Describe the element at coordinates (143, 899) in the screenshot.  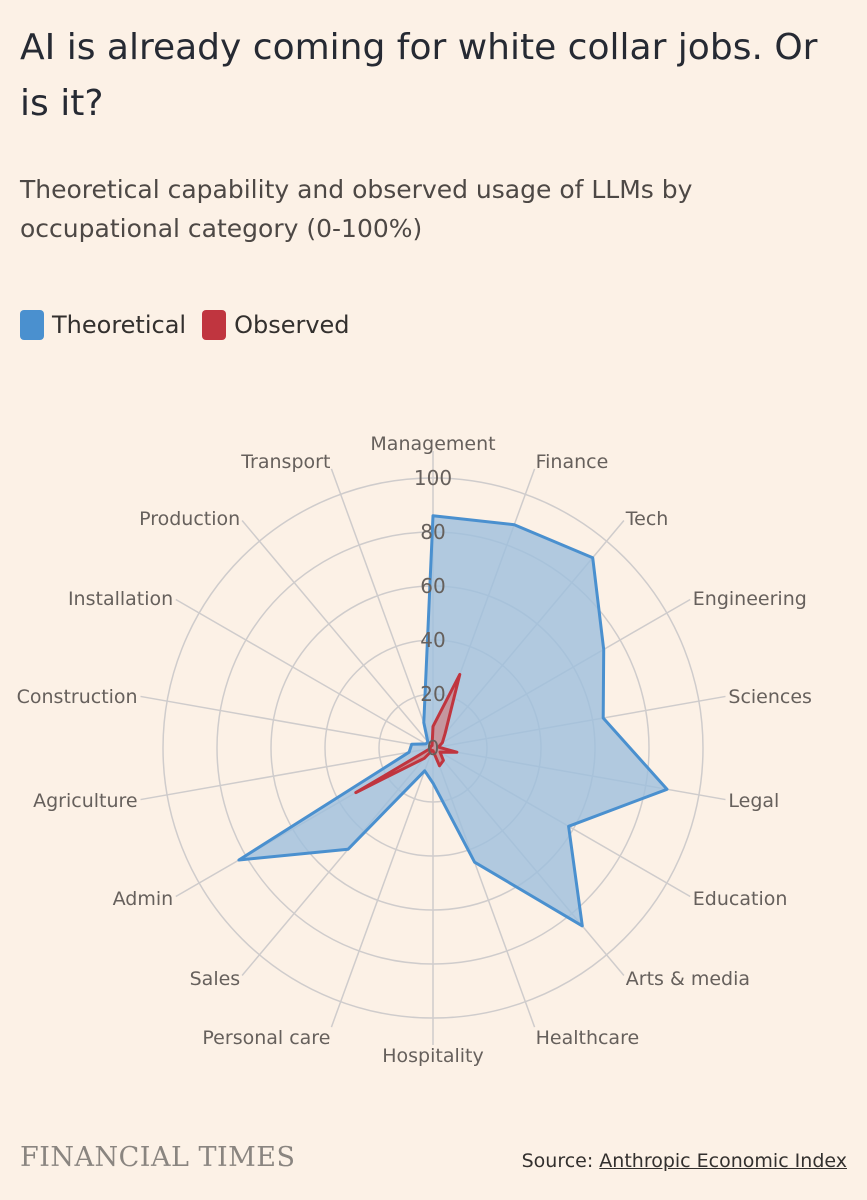
I see `category-label: Admin` at that location.